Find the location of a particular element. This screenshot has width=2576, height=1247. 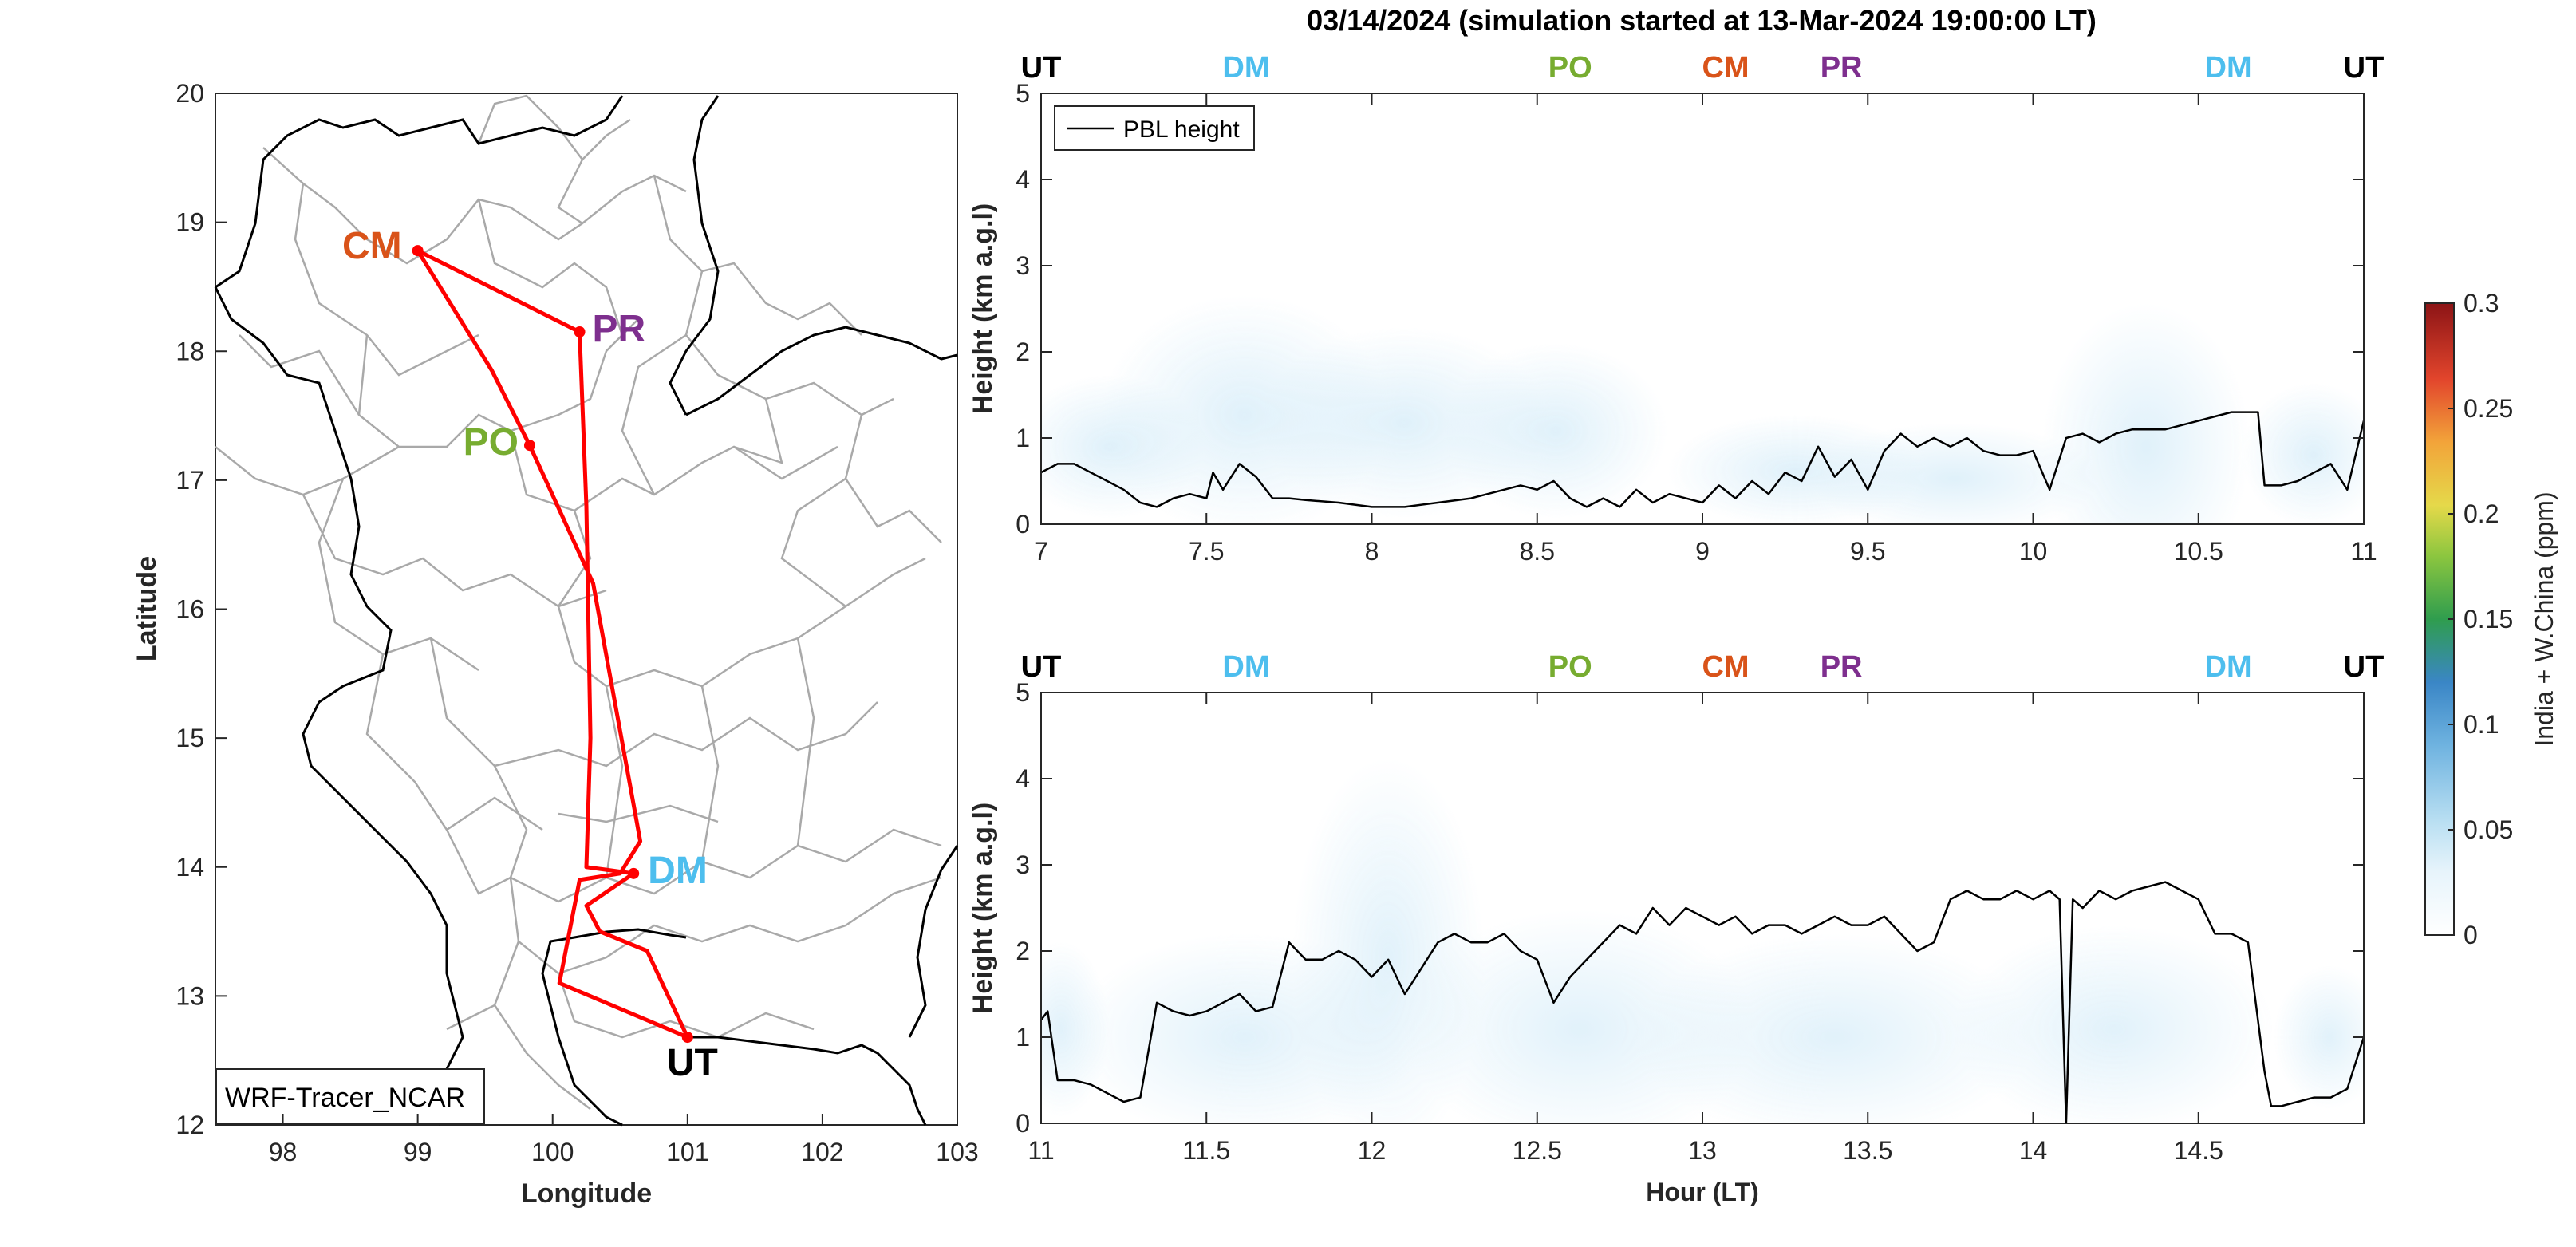

bottom-x-label: Hour (LT) is located at coordinates (1703, 1192).